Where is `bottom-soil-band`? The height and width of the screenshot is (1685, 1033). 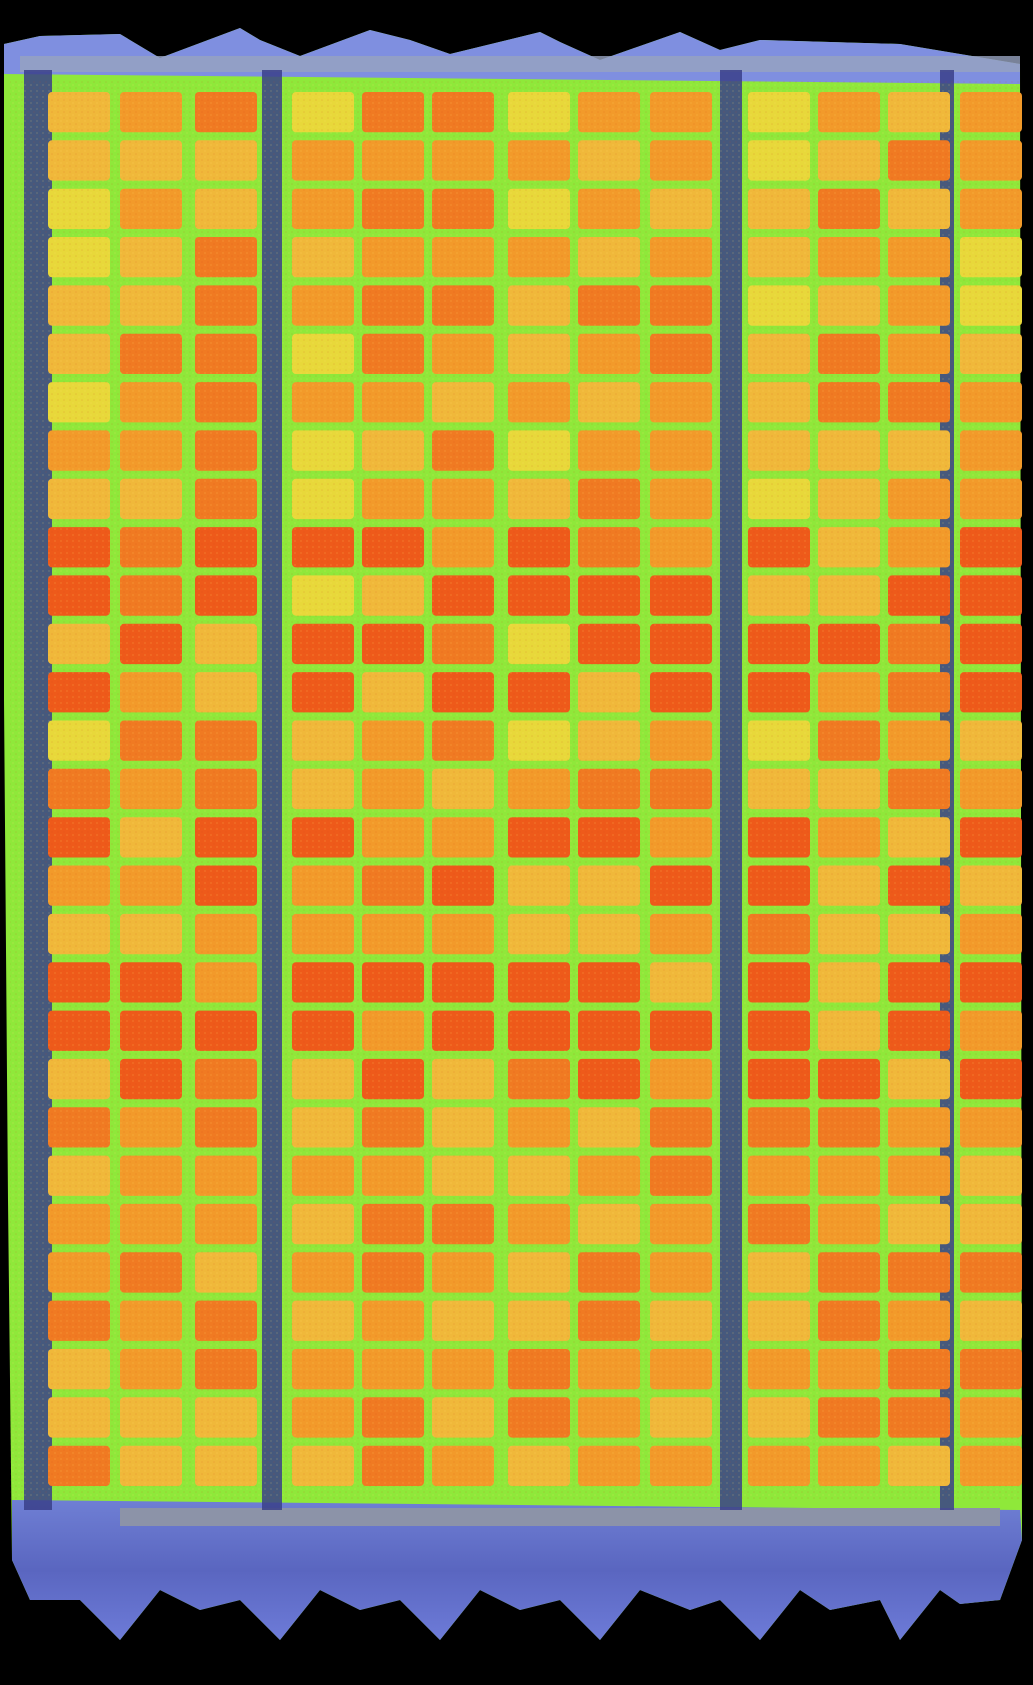
bottom-soil-band is located at coordinates (517, 1570).